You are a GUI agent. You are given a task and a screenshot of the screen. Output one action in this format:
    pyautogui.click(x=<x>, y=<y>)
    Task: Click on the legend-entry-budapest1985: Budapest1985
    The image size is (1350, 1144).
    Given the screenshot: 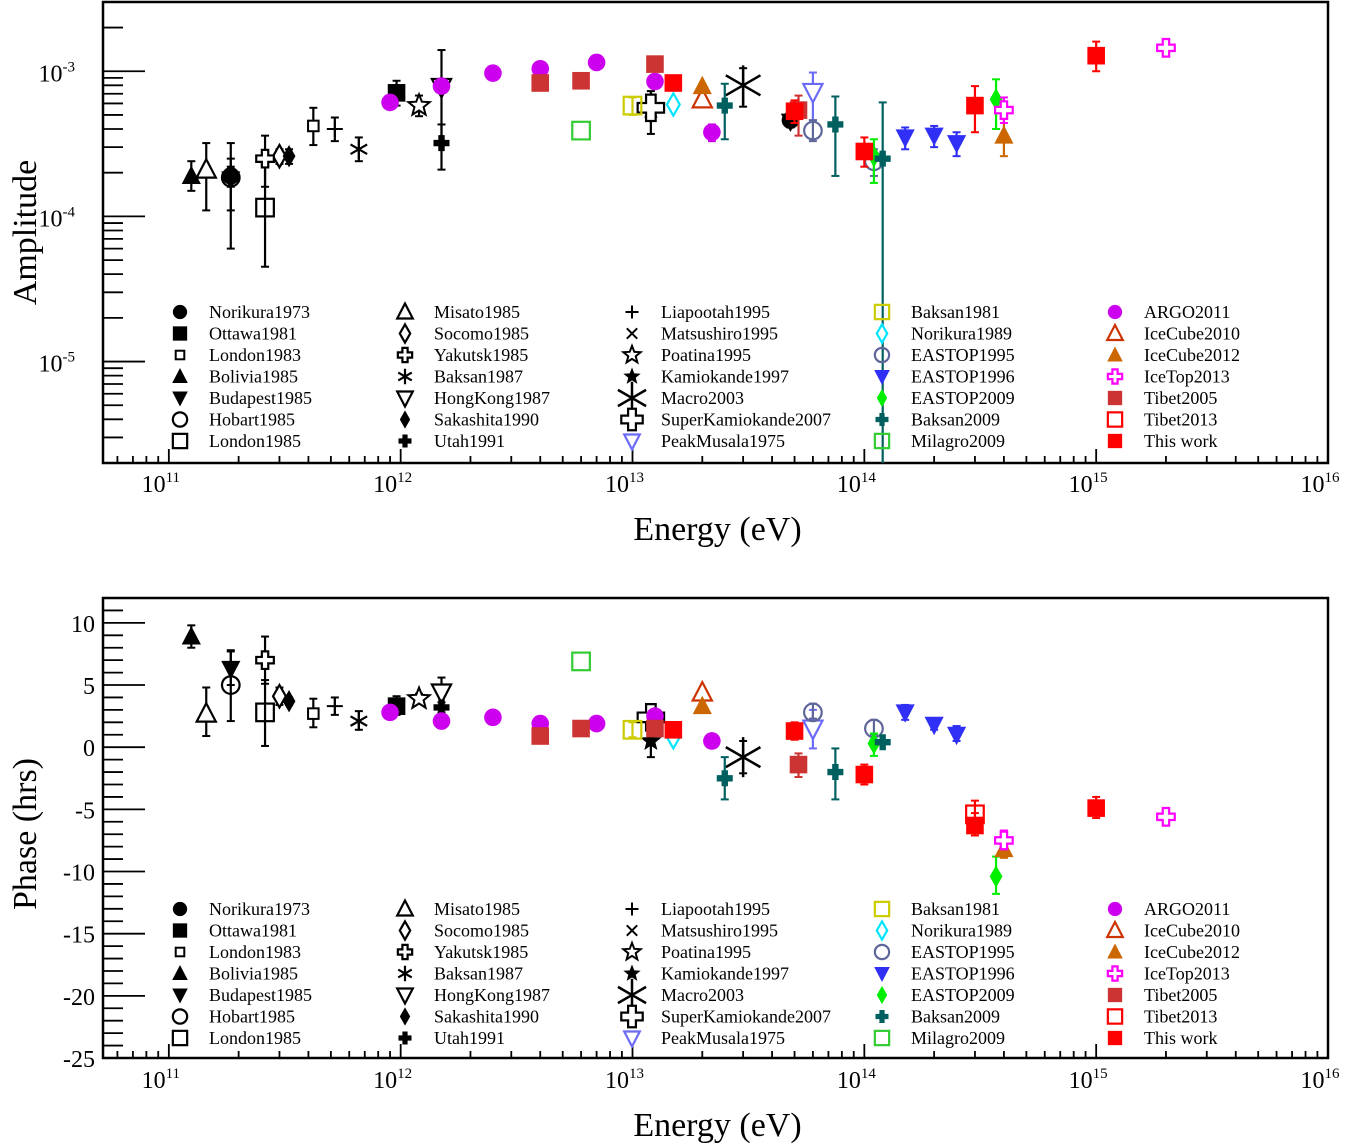 What is the action you would take?
    pyautogui.click(x=242, y=995)
    